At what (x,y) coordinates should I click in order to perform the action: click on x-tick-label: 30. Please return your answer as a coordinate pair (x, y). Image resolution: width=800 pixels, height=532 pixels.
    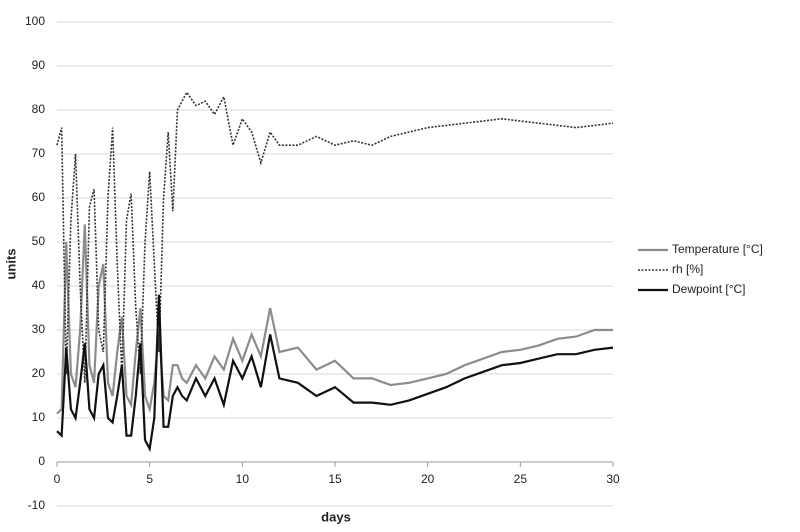
    Looking at the image, I should click on (613, 479).